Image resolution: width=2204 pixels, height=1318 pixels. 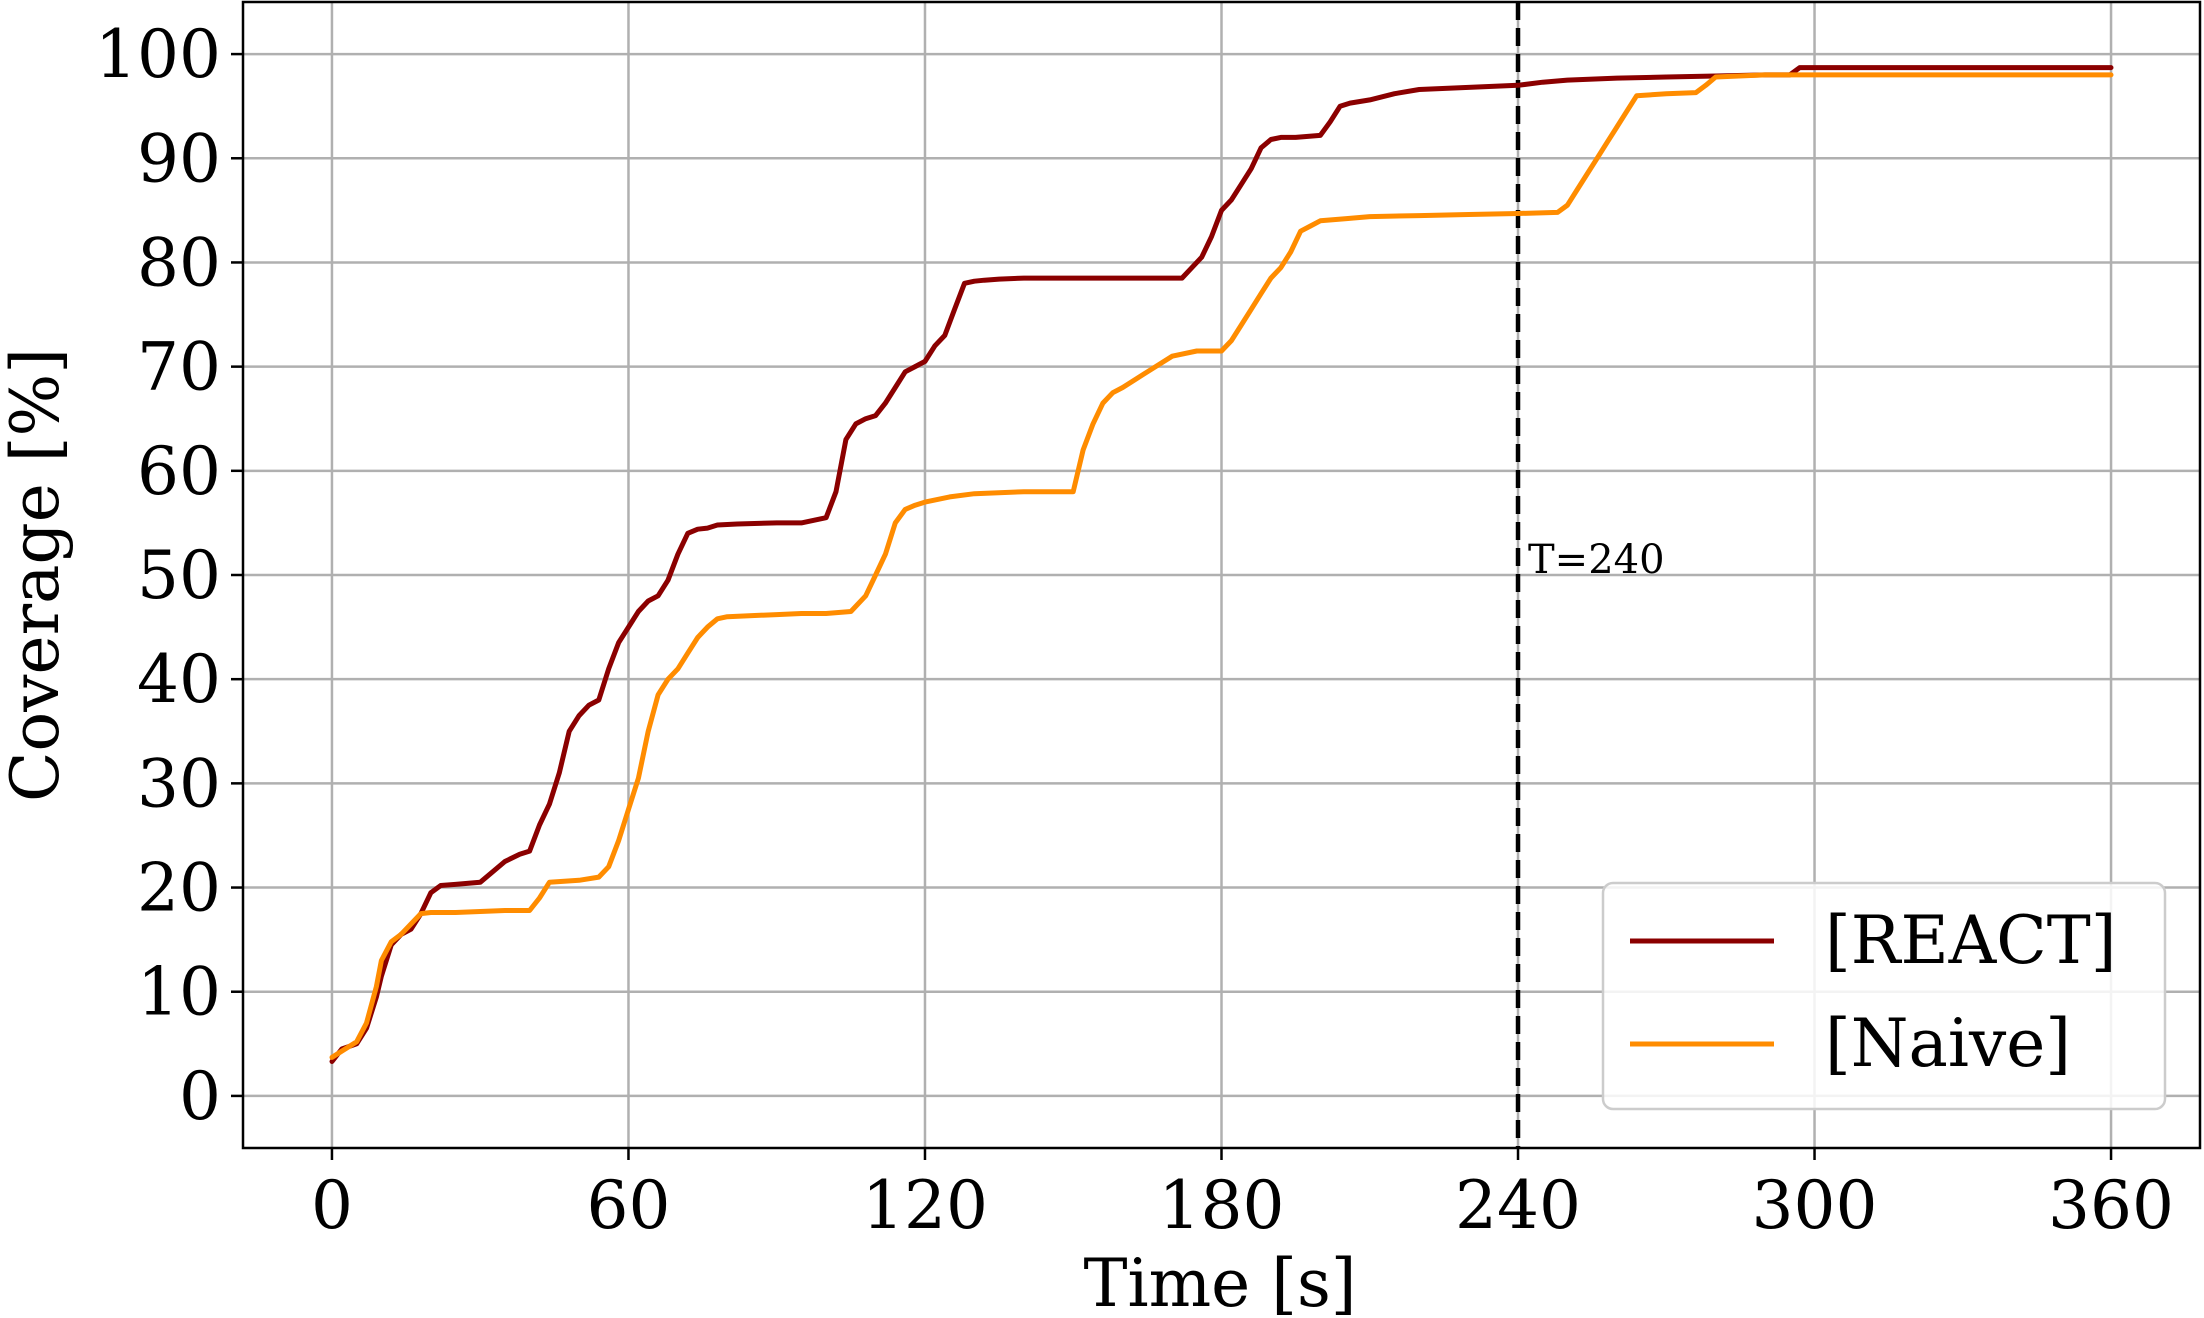 What do you see at coordinates (200, 1096) in the screenshot?
I see `y-tick-label: 0` at bounding box center [200, 1096].